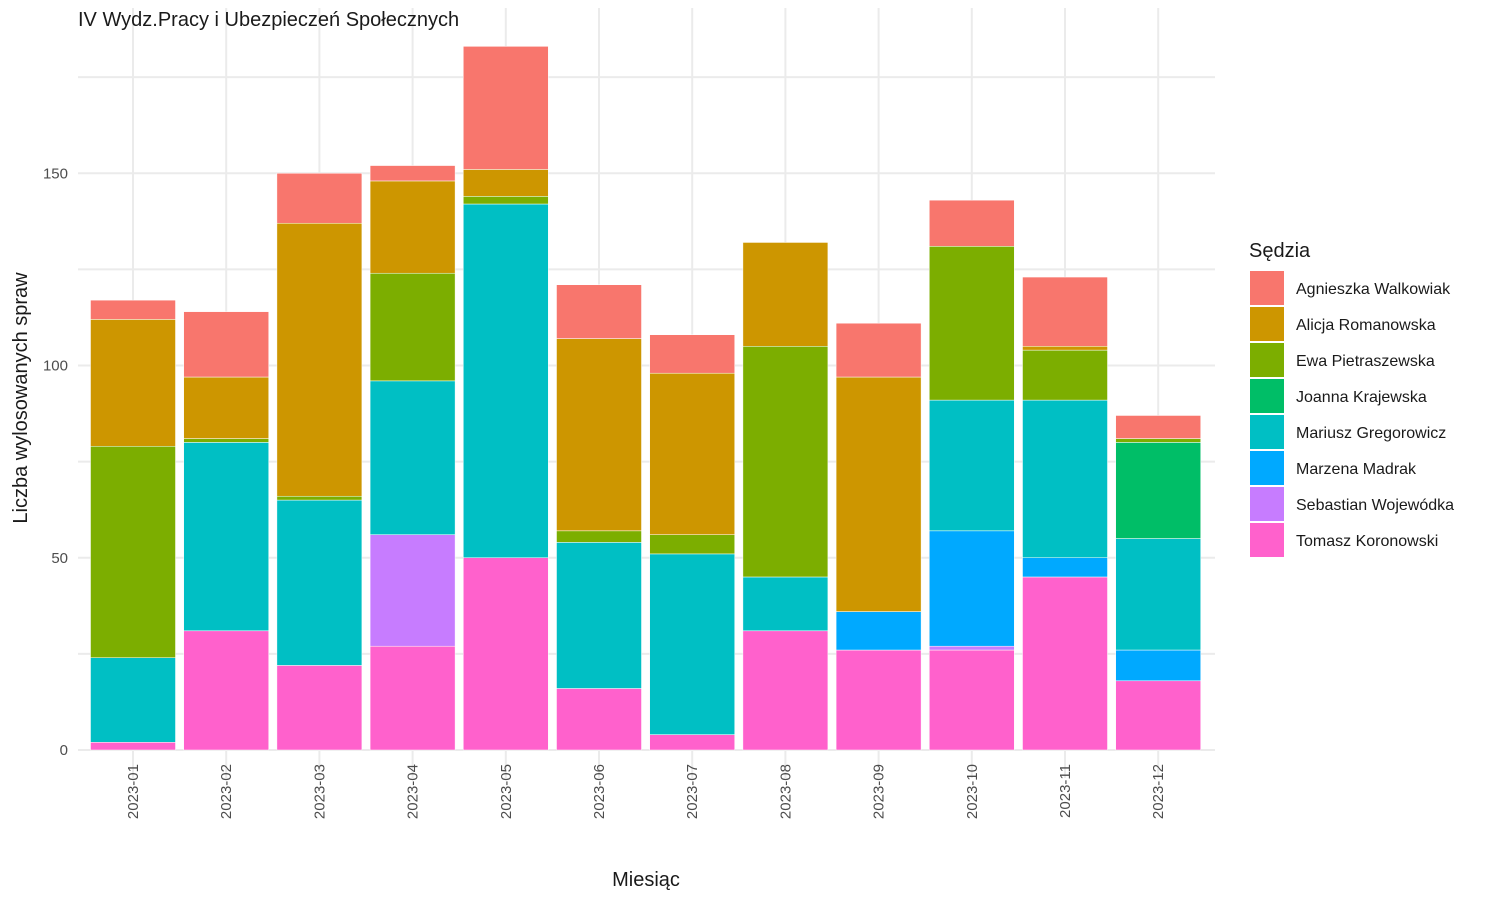  Describe the element at coordinates (506, 791) in the screenshot. I see `x-tick-label: 2023-05` at that location.